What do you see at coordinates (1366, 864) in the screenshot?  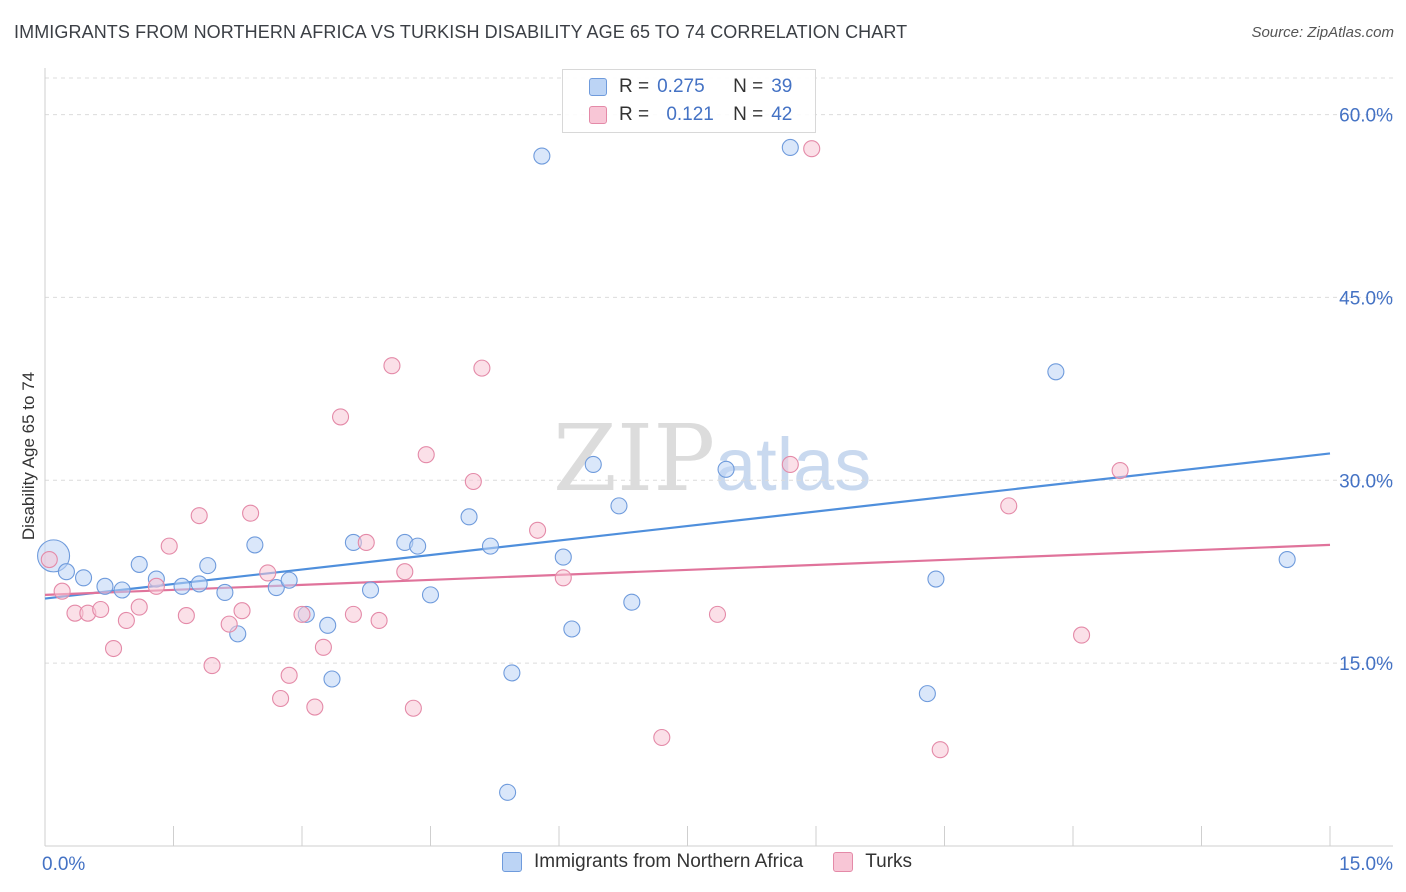 I see `x-tick-label-max: 15.0%` at bounding box center [1366, 864].